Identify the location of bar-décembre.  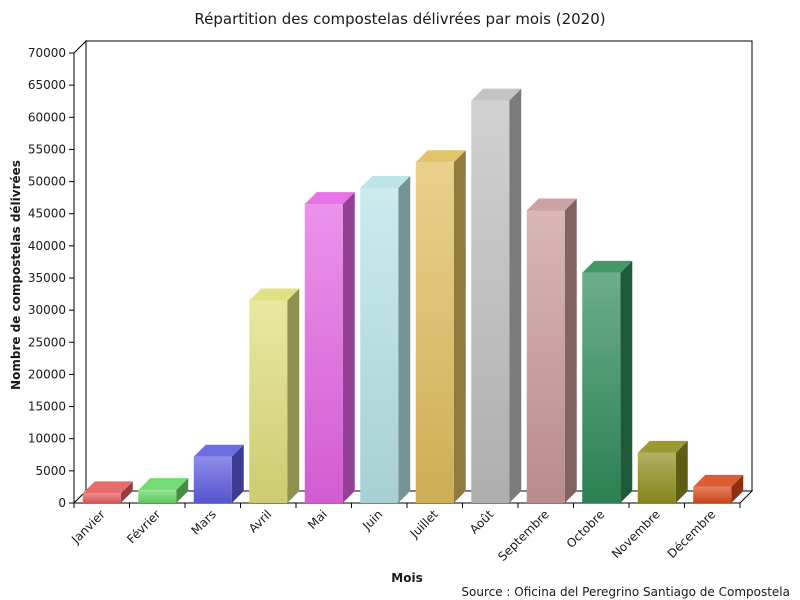
(718, 488).